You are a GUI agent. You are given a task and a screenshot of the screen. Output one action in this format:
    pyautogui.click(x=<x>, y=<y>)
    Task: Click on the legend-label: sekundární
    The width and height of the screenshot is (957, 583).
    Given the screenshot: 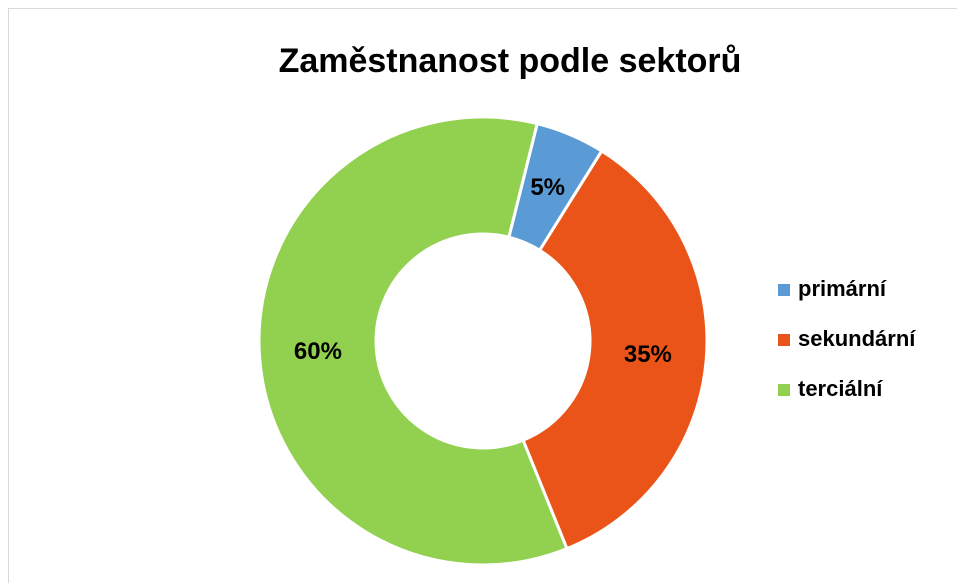 What is the action you would take?
    pyautogui.click(x=857, y=338)
    